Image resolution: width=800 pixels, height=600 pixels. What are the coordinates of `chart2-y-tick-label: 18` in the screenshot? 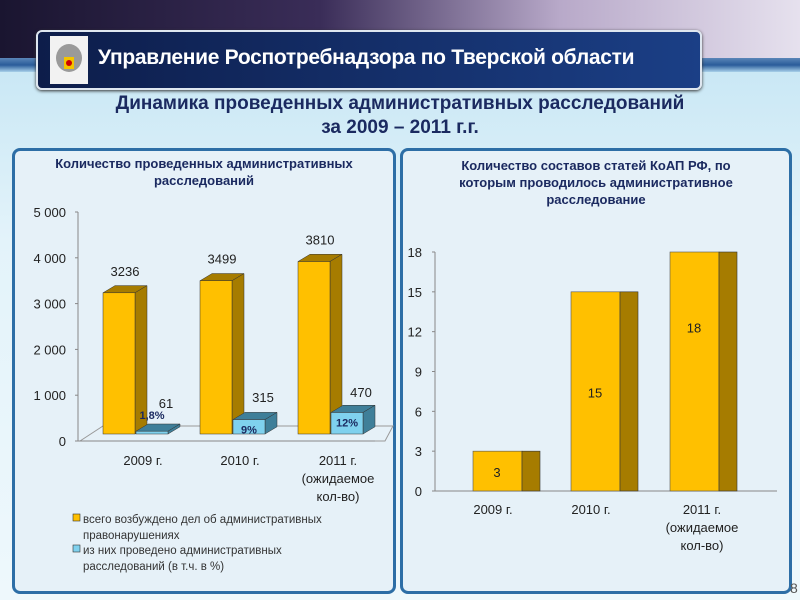 It's located at (415, 252).